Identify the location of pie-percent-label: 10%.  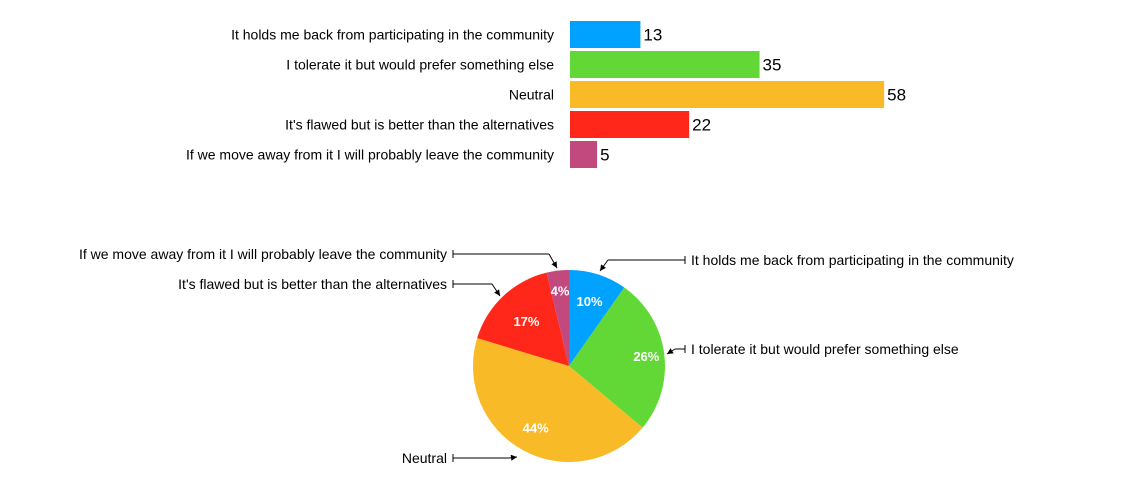
(590, 301).